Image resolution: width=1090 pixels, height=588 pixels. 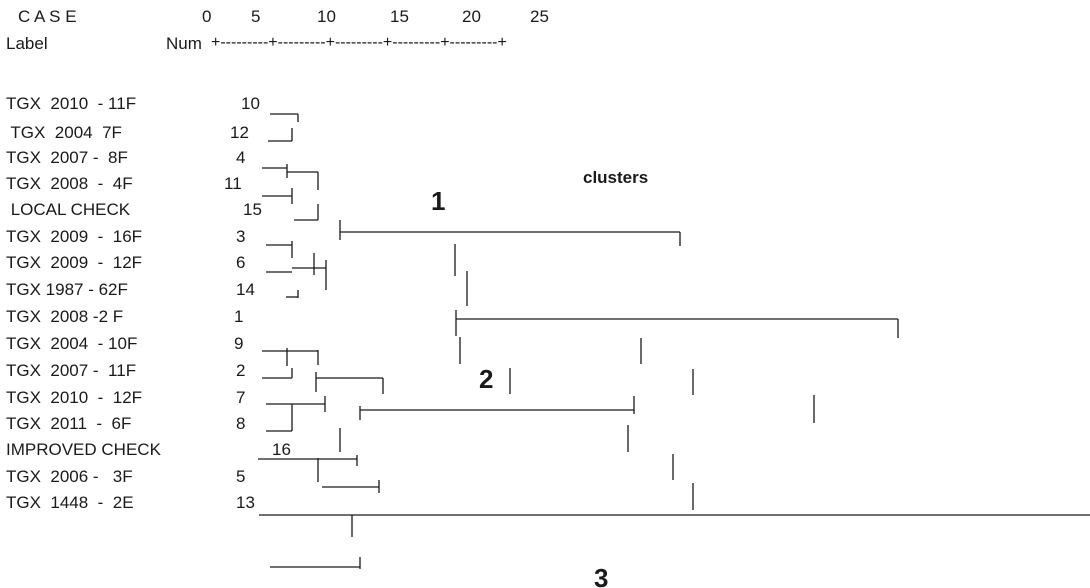 What do you see at coordinates (74, 397) in the screenshot?
I see `case-label: TGX 2010 - 12F` at bounding box center [74, 397].